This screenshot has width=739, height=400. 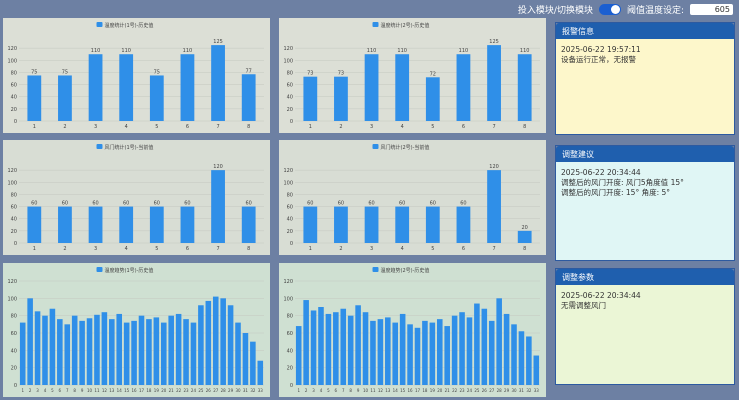 I want to click on x-tick-label: 24, so click(x=470, y=390).